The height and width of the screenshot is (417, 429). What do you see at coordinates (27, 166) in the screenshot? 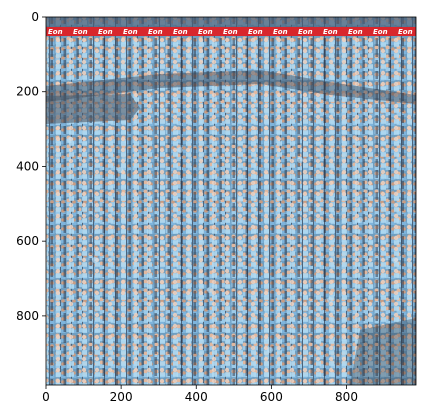
I see `y-tick-label: 400` at bounding box center [27, 166].